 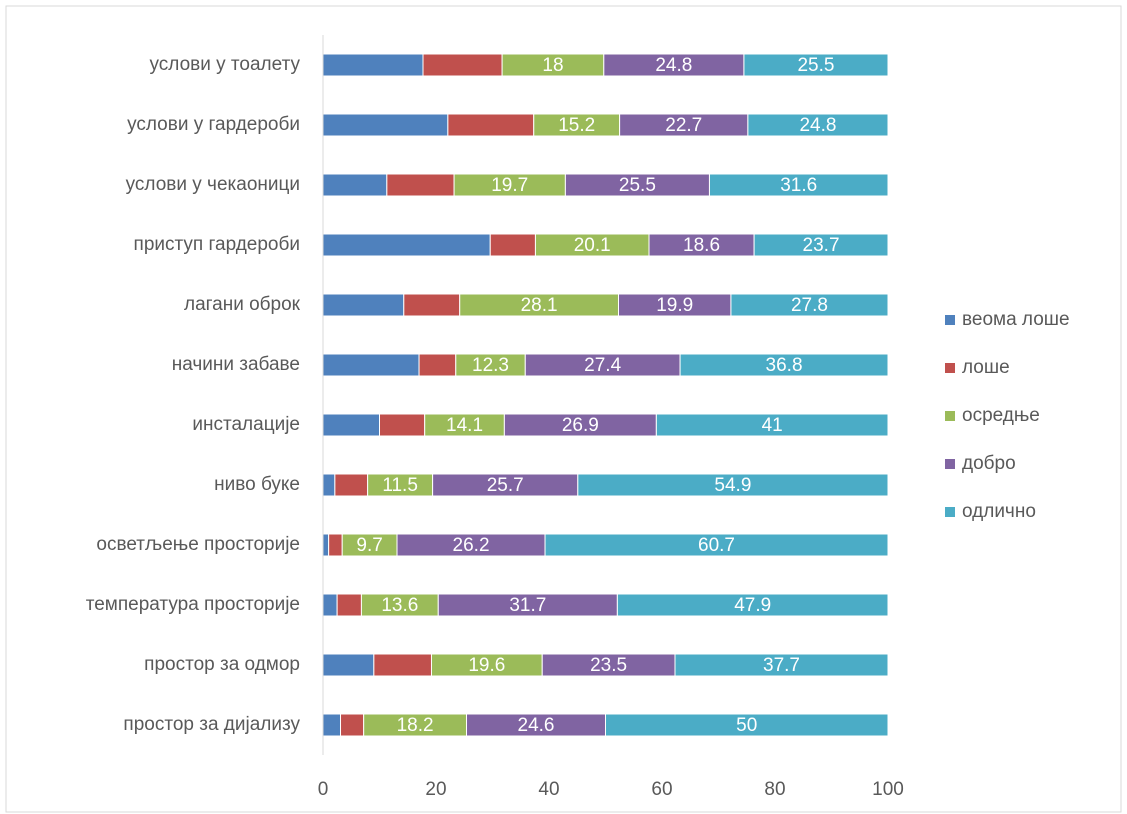 What do you see at coordinates (602, 365) in the screenshot?
I see `data-label: 27.4` at bounding box center [602, 365].